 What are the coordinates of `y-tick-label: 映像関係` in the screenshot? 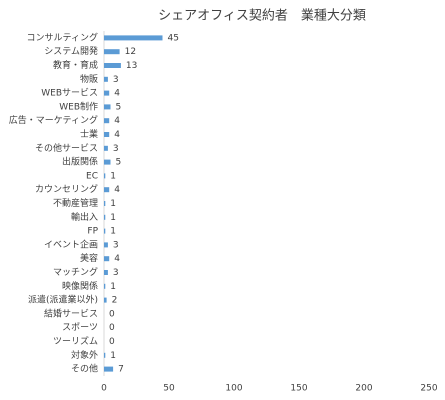 It's located at (80, 286).